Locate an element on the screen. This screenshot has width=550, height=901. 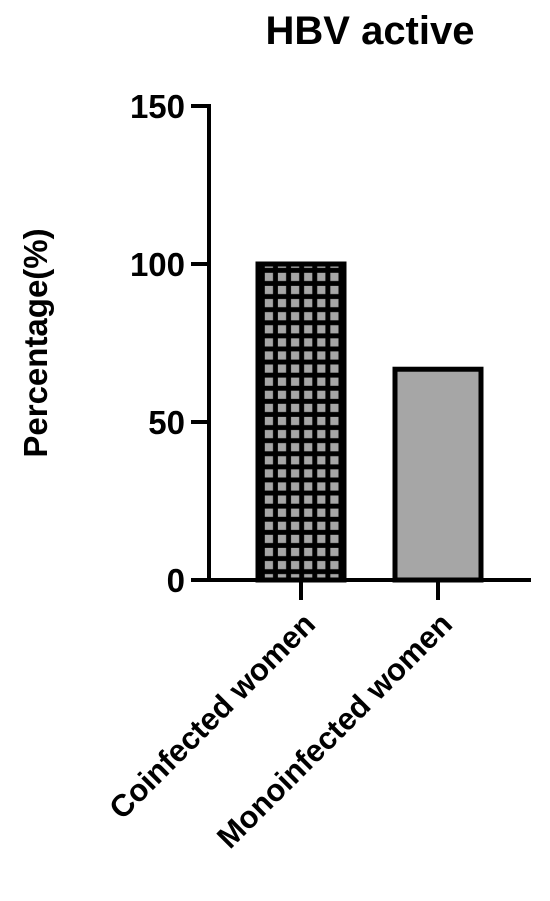
chart-title: HBV active is located at coordinates (370, 31).